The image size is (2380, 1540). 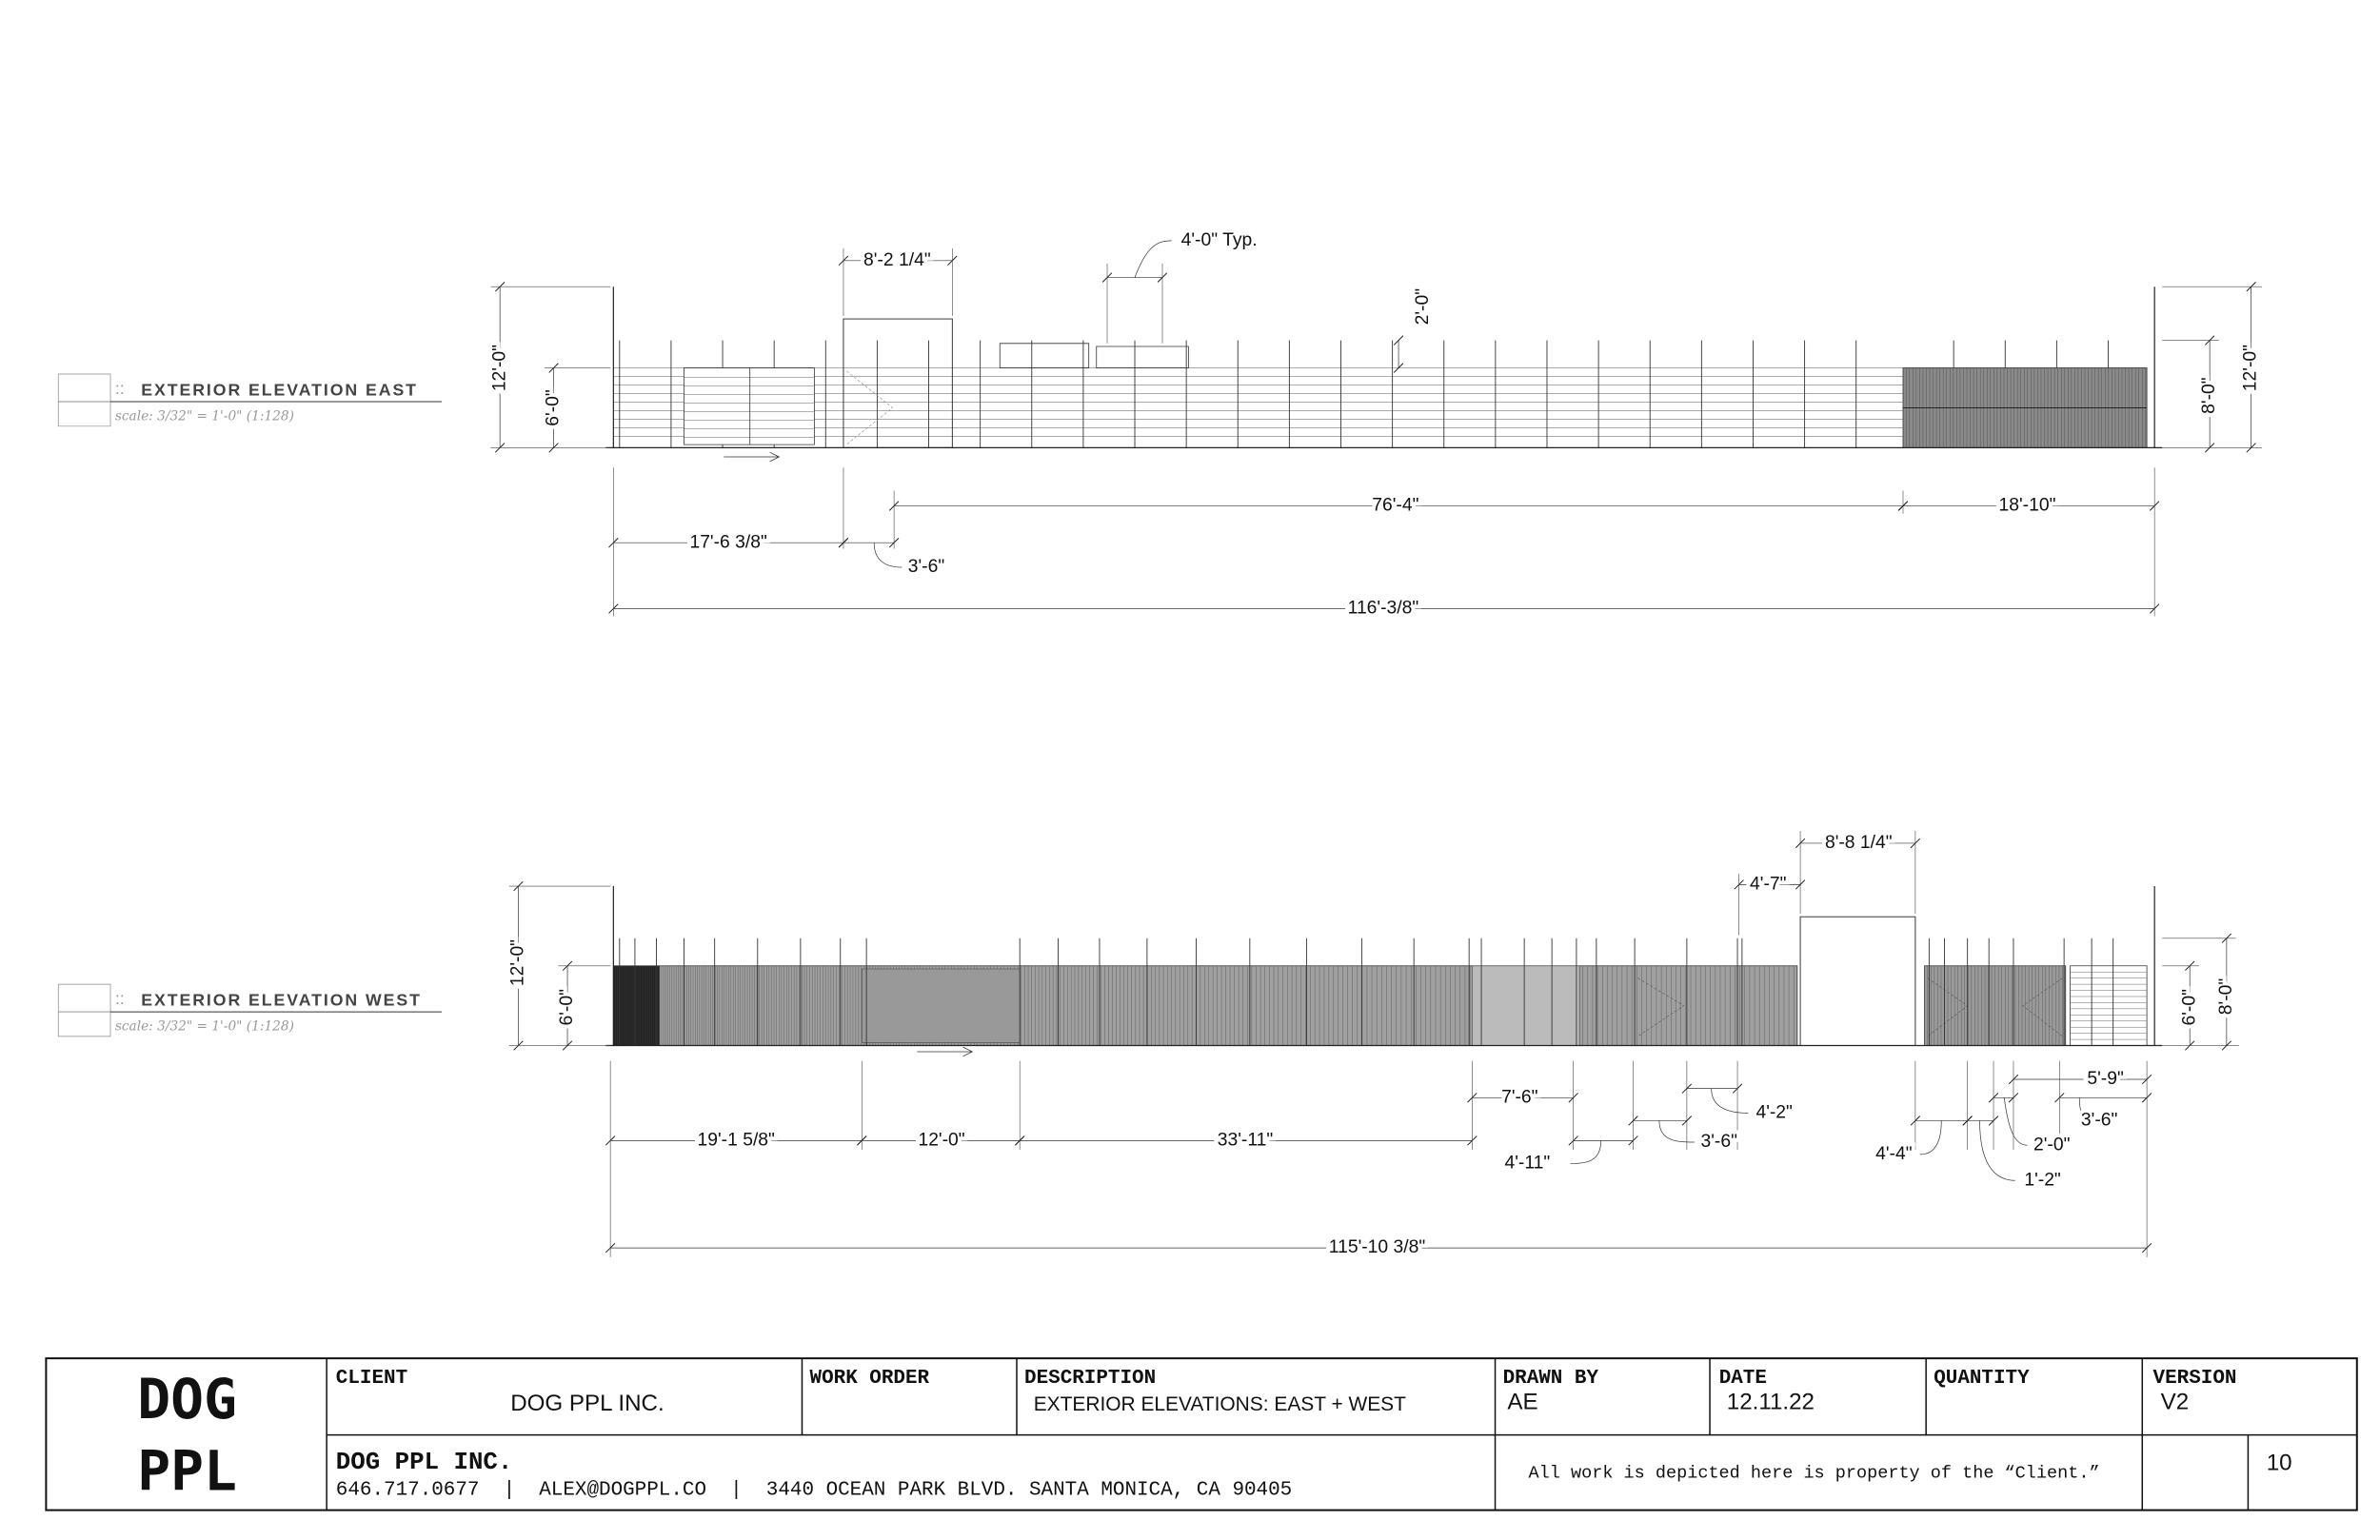 What do you see at coordinates (1246, 1141) in the screenshot?
I see `dimension-label: 33'-11"` at bounding box center [1246, 1141].